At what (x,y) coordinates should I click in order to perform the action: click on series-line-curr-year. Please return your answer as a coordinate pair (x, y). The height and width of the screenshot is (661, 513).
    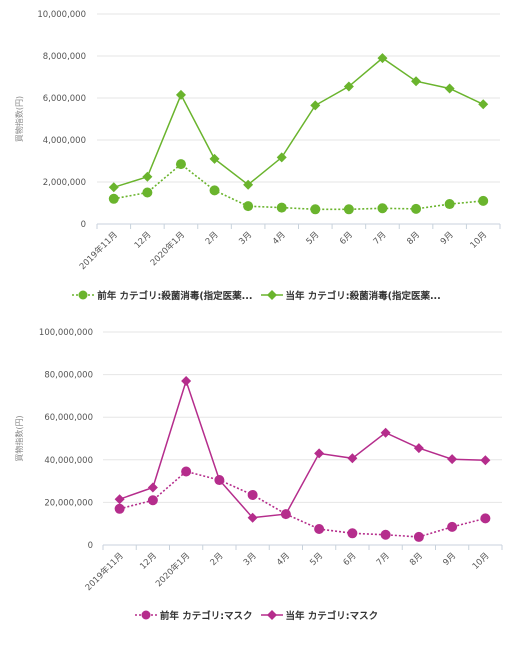
    Looking at the image, I should click on (298, 123).